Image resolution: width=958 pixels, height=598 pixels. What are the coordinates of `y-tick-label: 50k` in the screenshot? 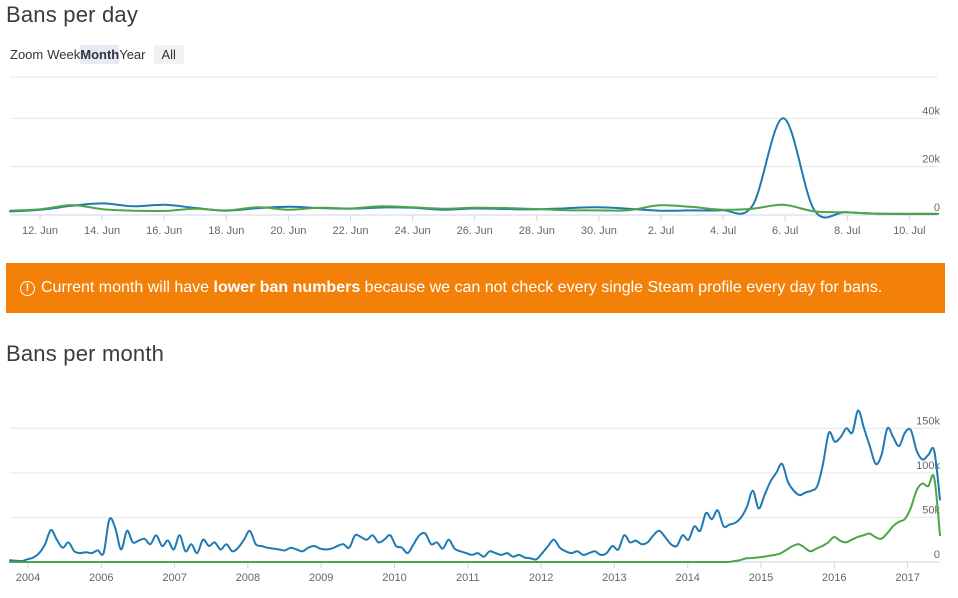 It's located at (931, 510).